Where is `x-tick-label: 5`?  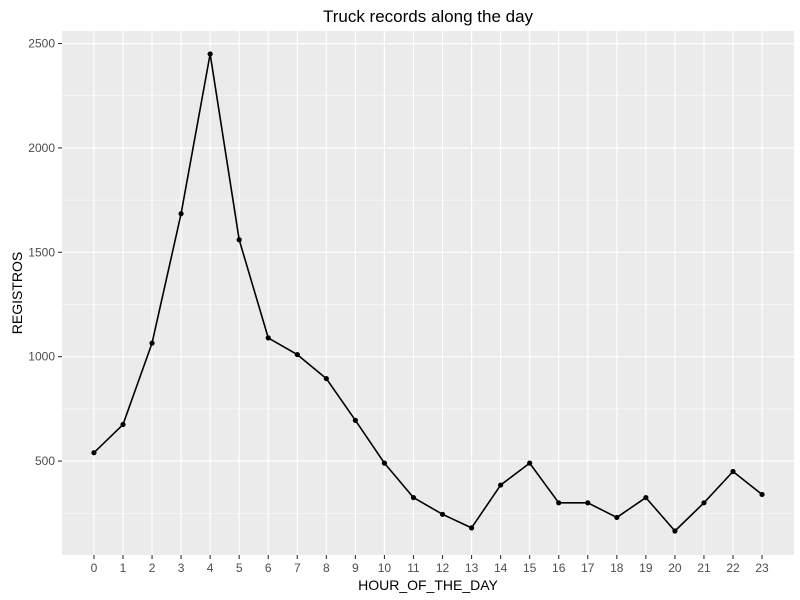
x-tick-label: 5 is located at coordinates (239, 568).